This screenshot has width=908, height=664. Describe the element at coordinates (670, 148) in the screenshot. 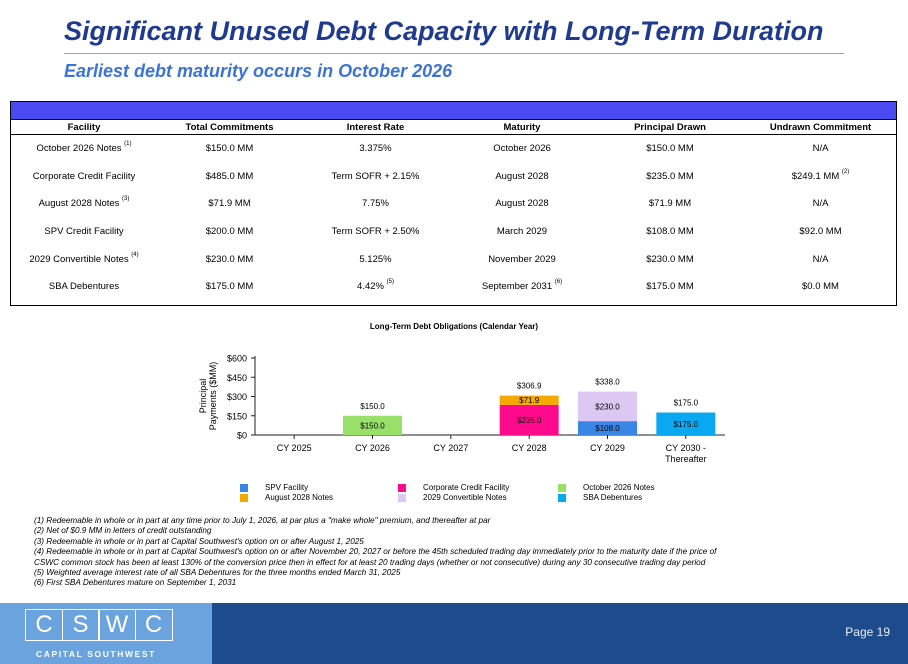

I see `table-cell-drawn: $150.0 MM` at that location.